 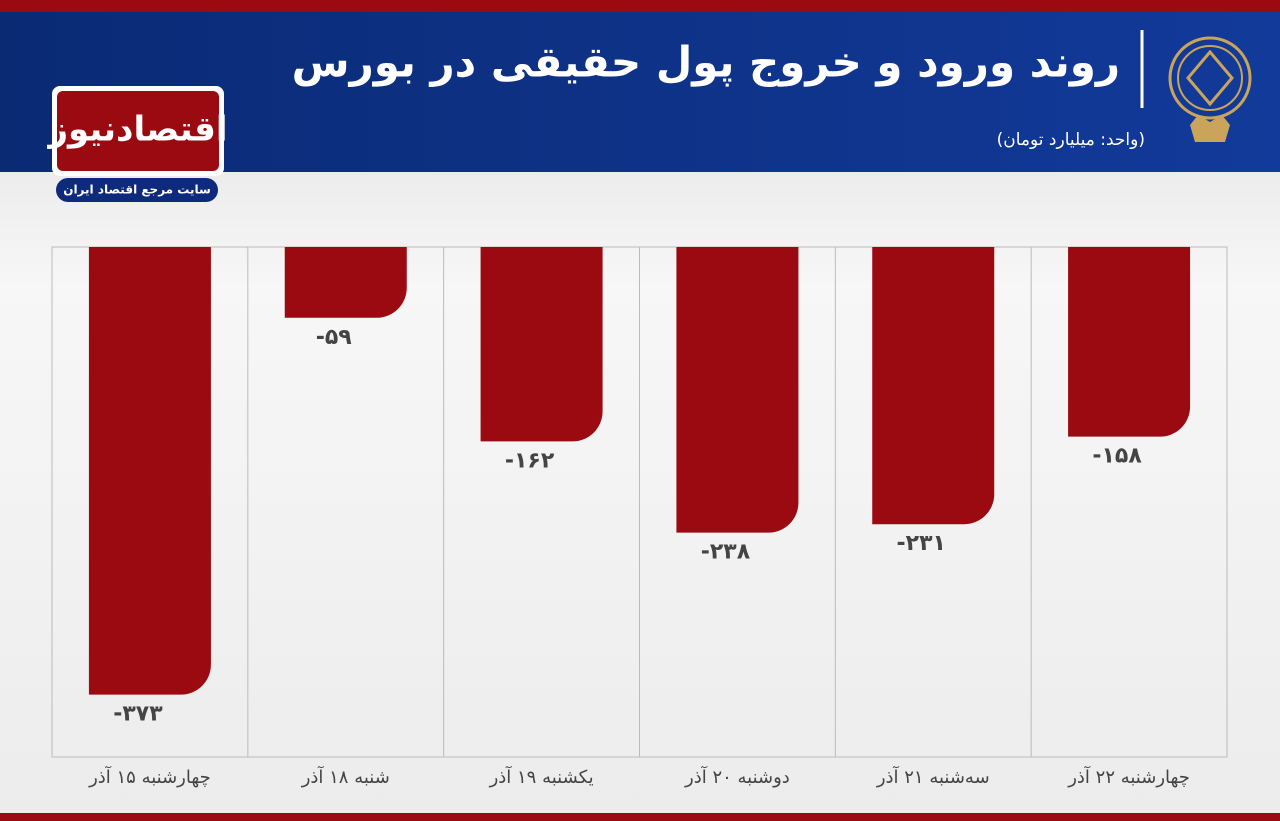 What do you see at coordinates (921, 543) in the screenshot?
I see `value-label: -۲۳۱` at bounding box center [921, 543].